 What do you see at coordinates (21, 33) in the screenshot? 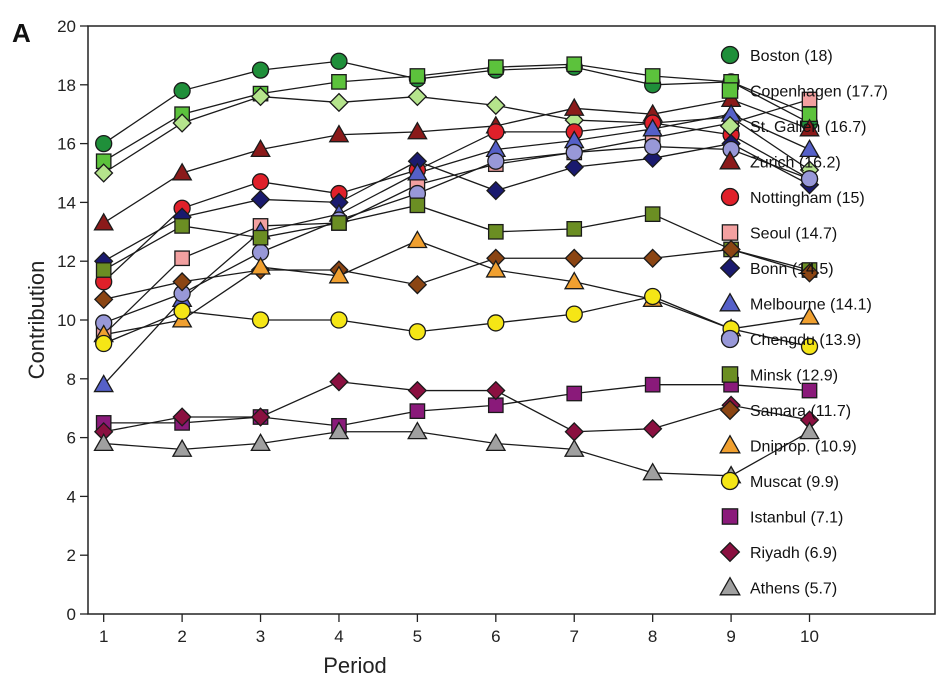
I see `panel-label: A` at bounding box center [21, 33].